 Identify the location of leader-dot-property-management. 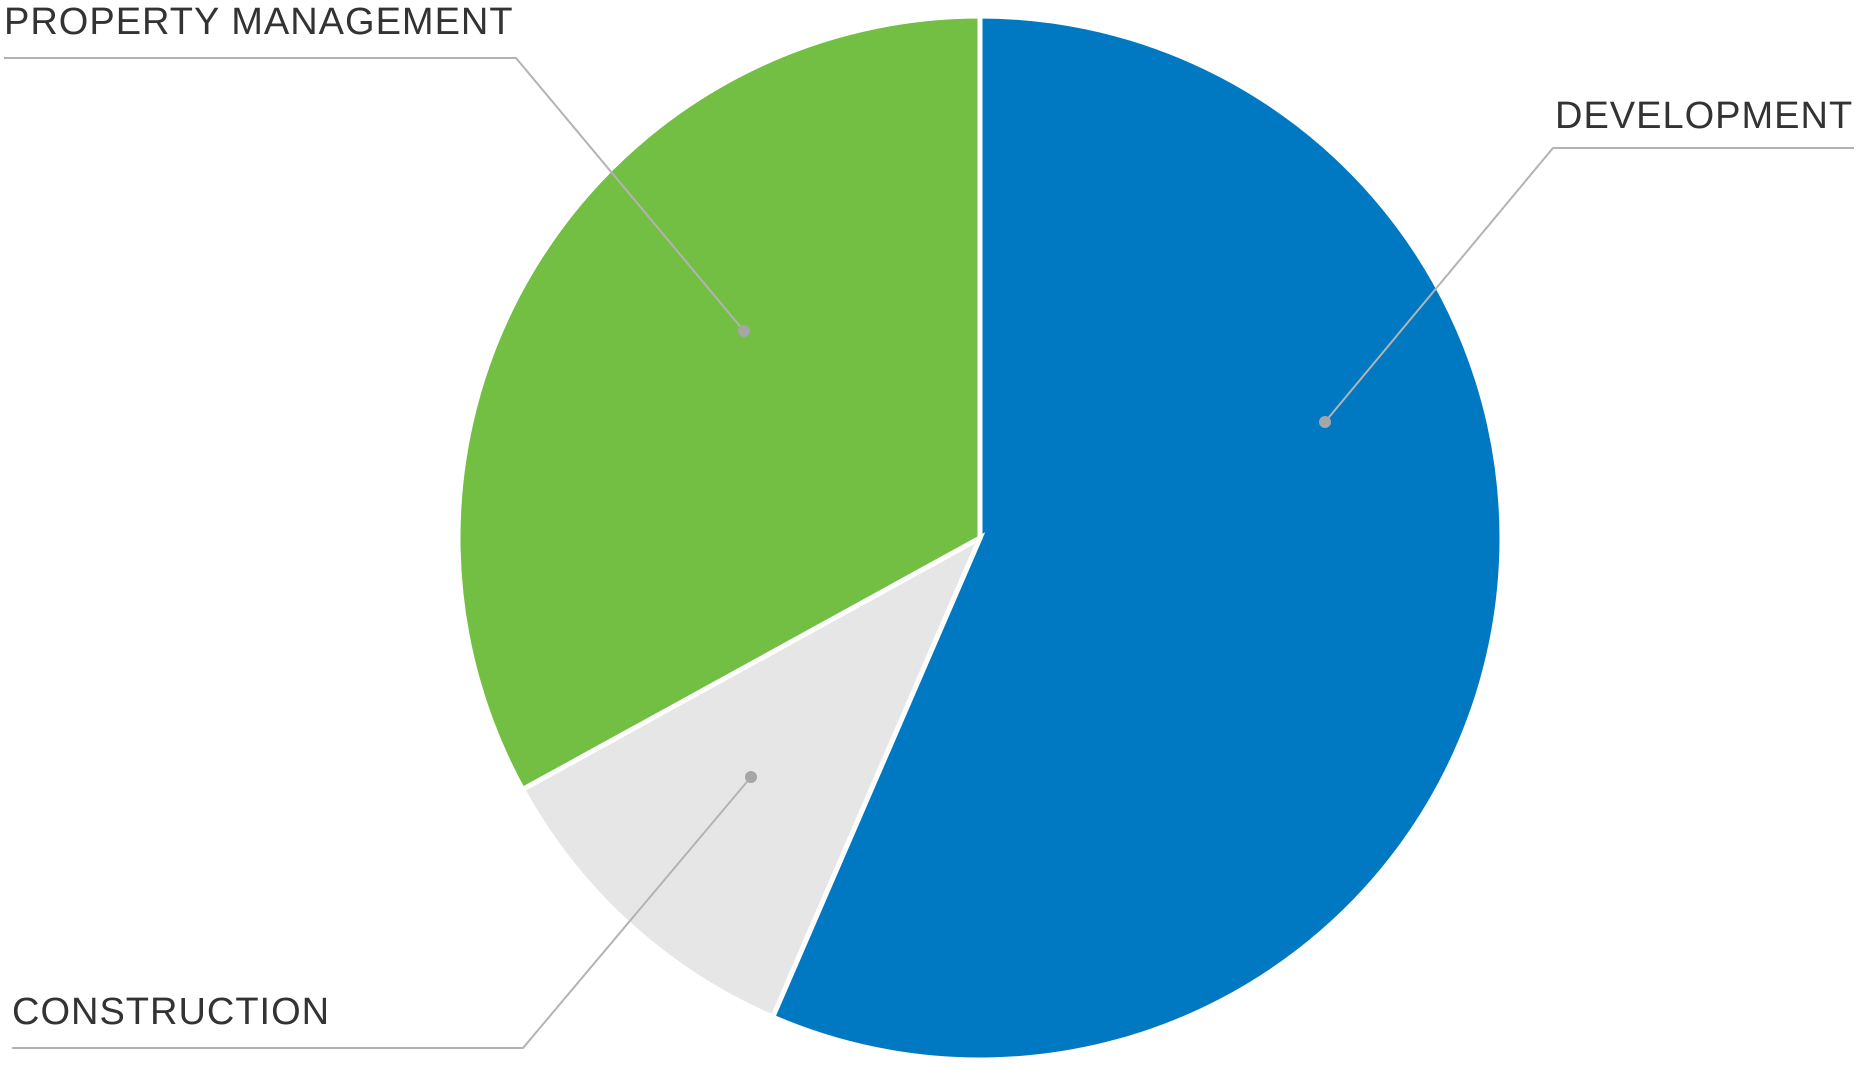
(744, 331).